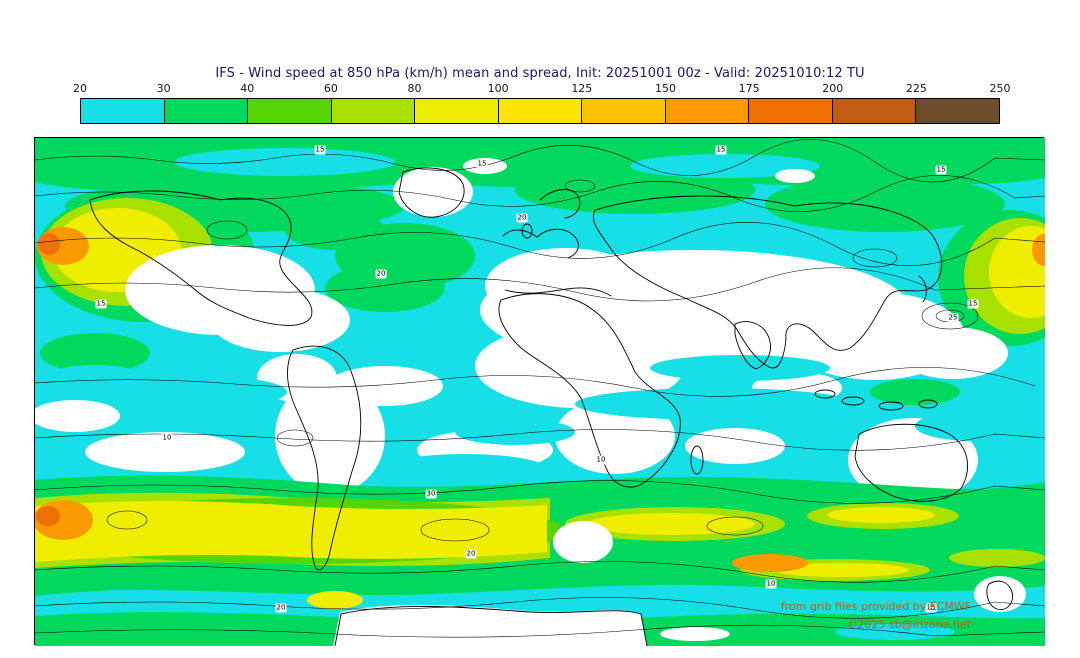 Image resolution: width=1080 pixels, height=658 pixels. Describe the element at coordinates (908, 624) in the screenshot. I see `attribution-line-2: ©2025 sb@irizone.net` at that location.